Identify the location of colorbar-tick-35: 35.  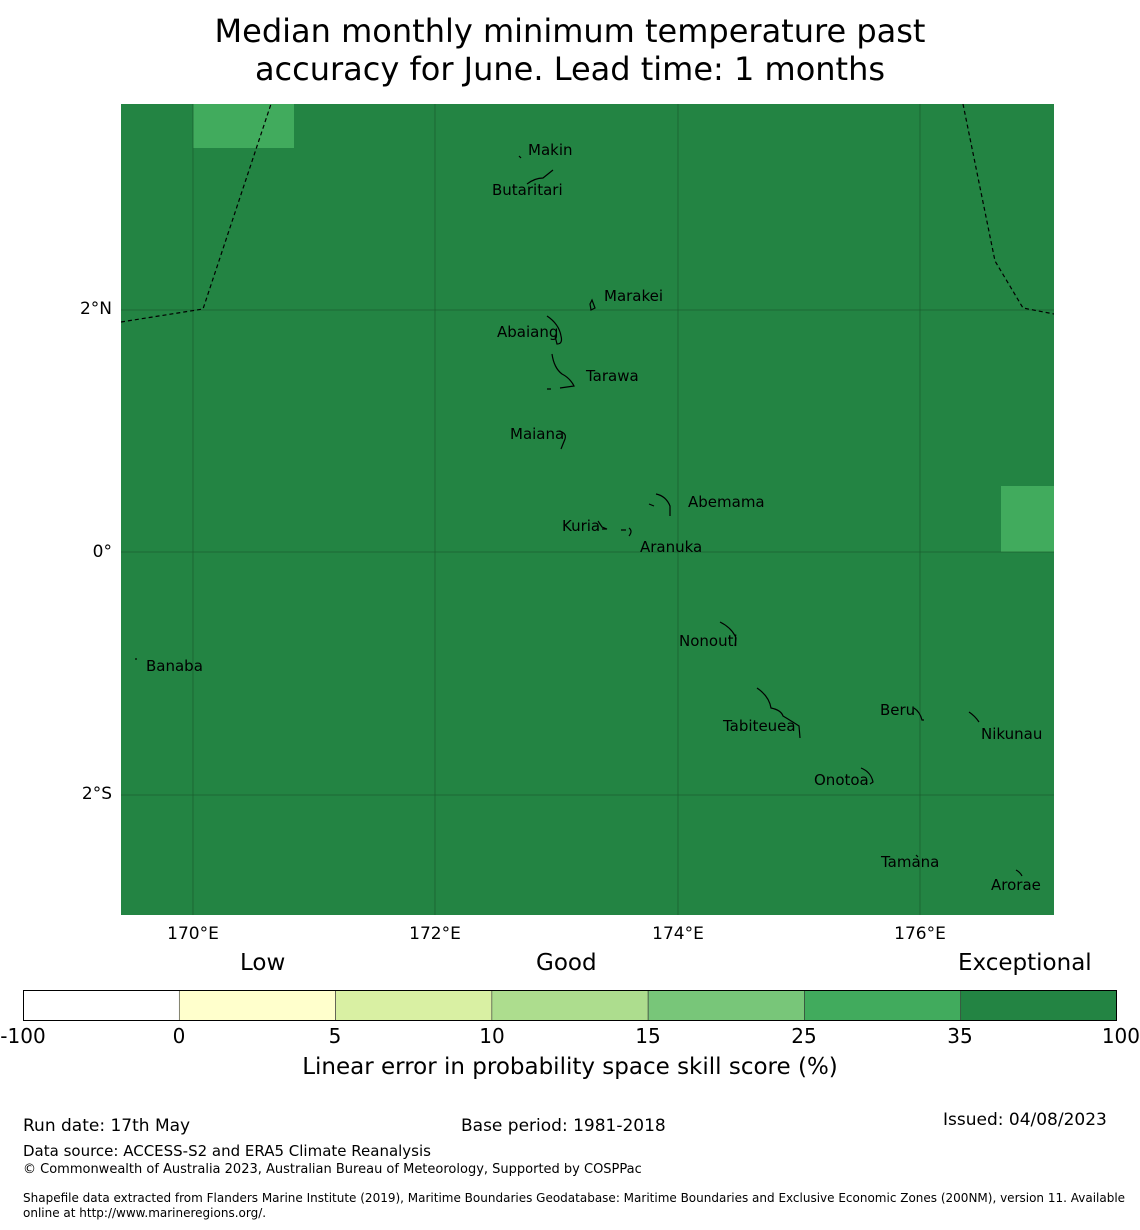
(960, 1036).